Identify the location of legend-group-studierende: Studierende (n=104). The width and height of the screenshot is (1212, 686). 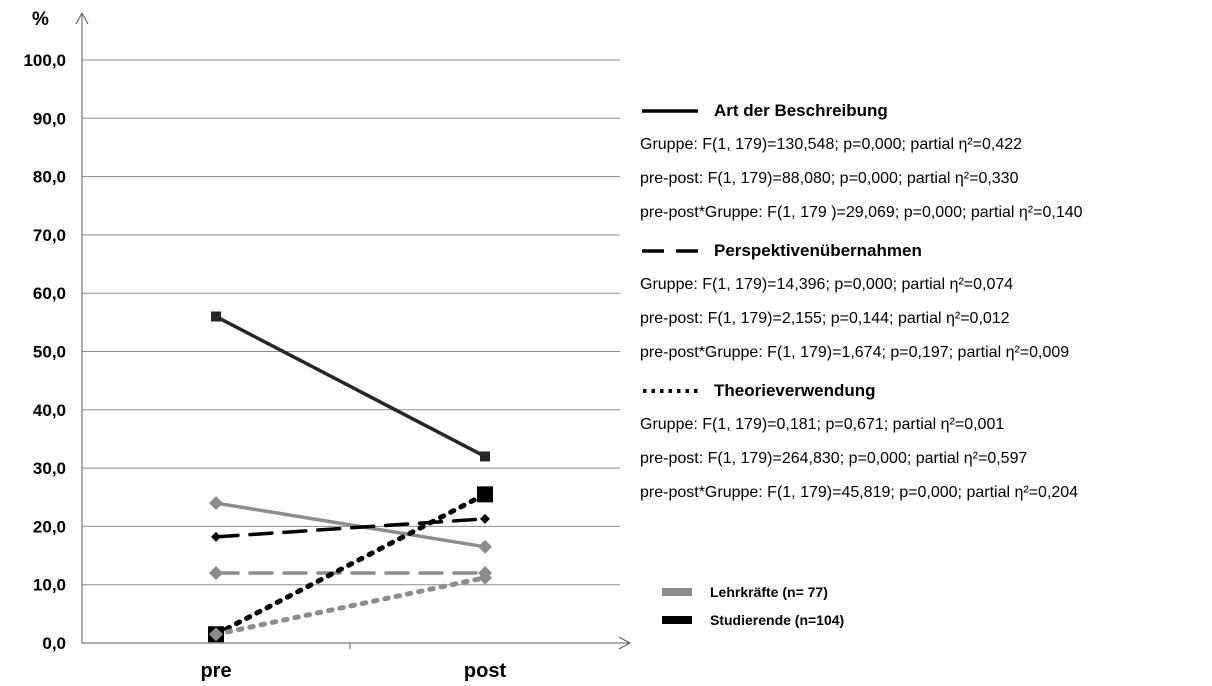
(753, 620).